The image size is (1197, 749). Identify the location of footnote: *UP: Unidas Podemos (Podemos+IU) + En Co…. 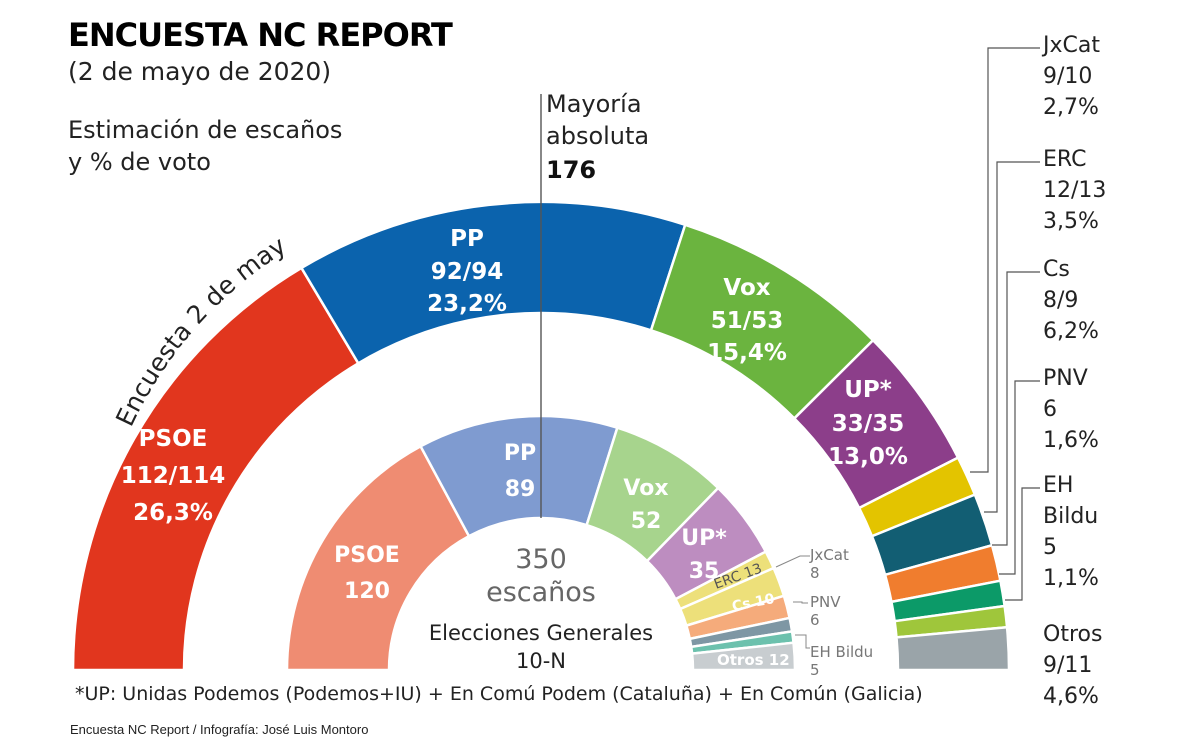
(499, 694).